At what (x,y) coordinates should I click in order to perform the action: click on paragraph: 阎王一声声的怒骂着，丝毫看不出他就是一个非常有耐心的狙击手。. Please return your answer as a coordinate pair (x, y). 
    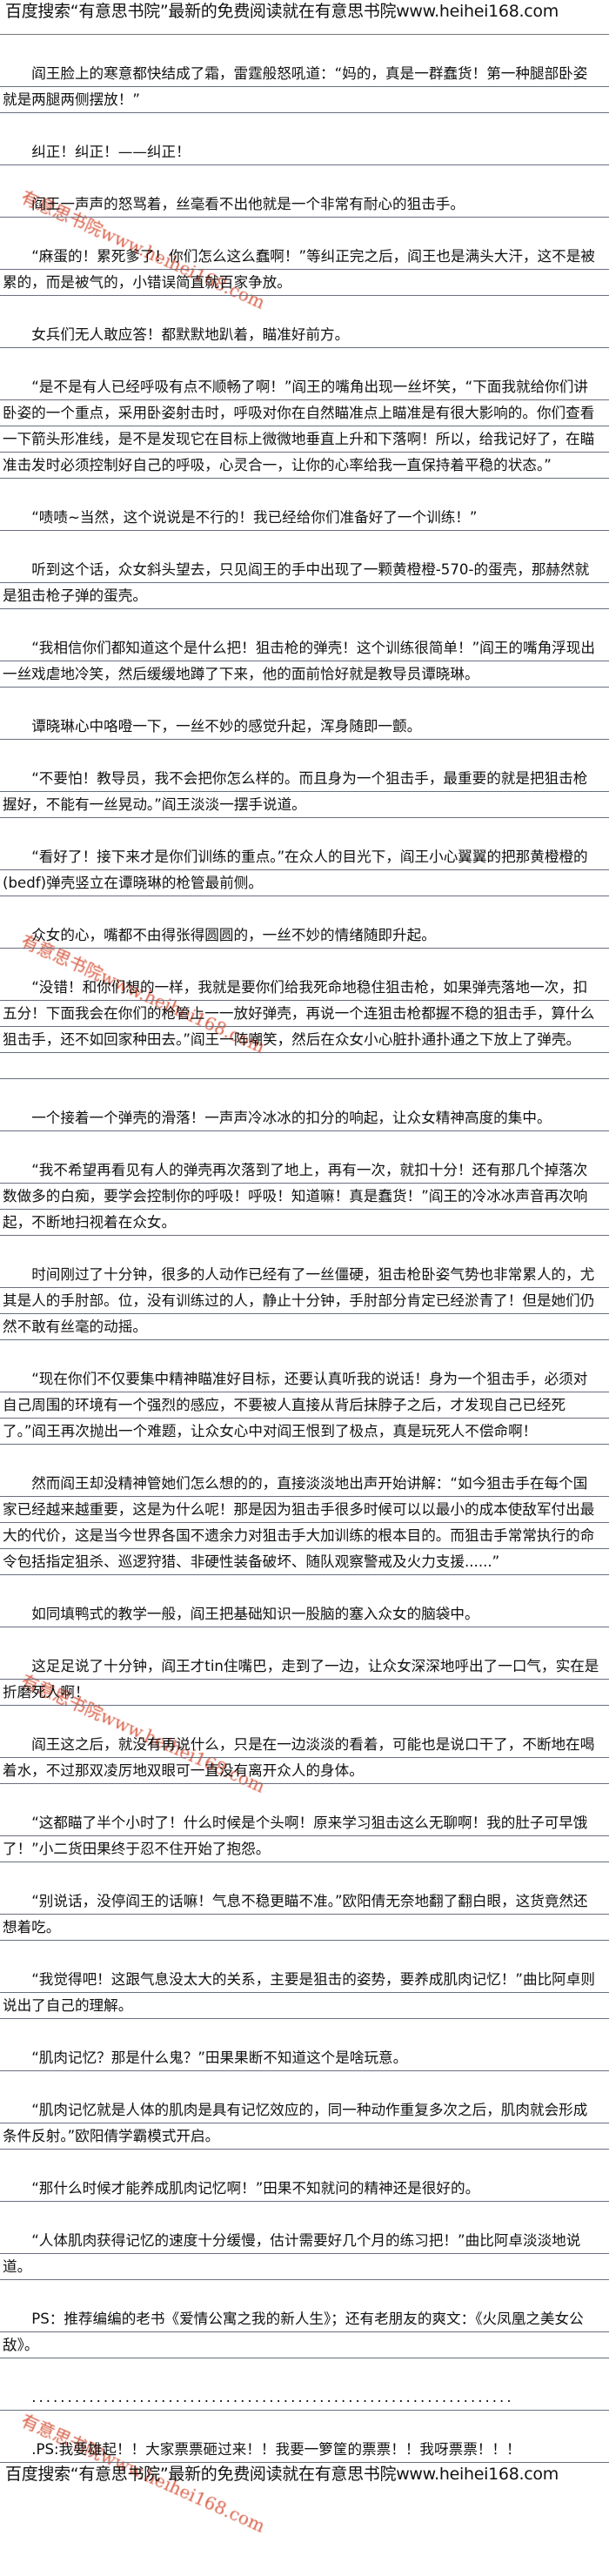
    Looking at the image, I should click on (304, 204).